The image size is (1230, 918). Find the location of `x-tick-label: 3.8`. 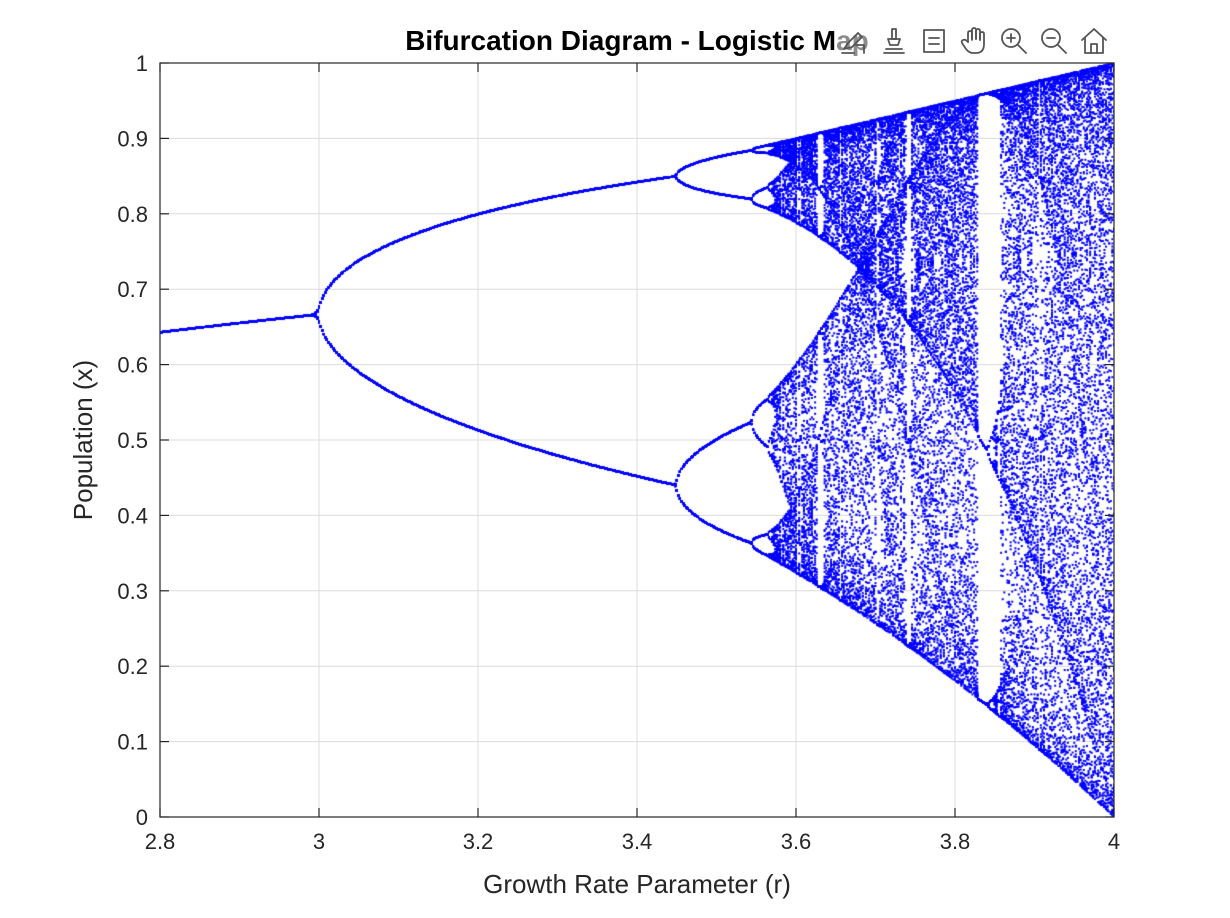

x-tick-label: 3.8 is located at coordinates (955, 841).